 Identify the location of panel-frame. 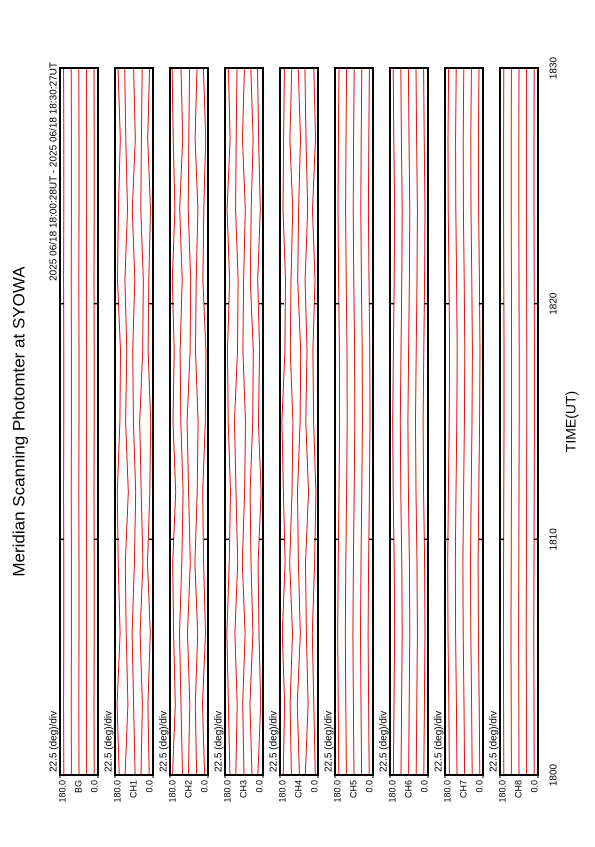
(354, 421).